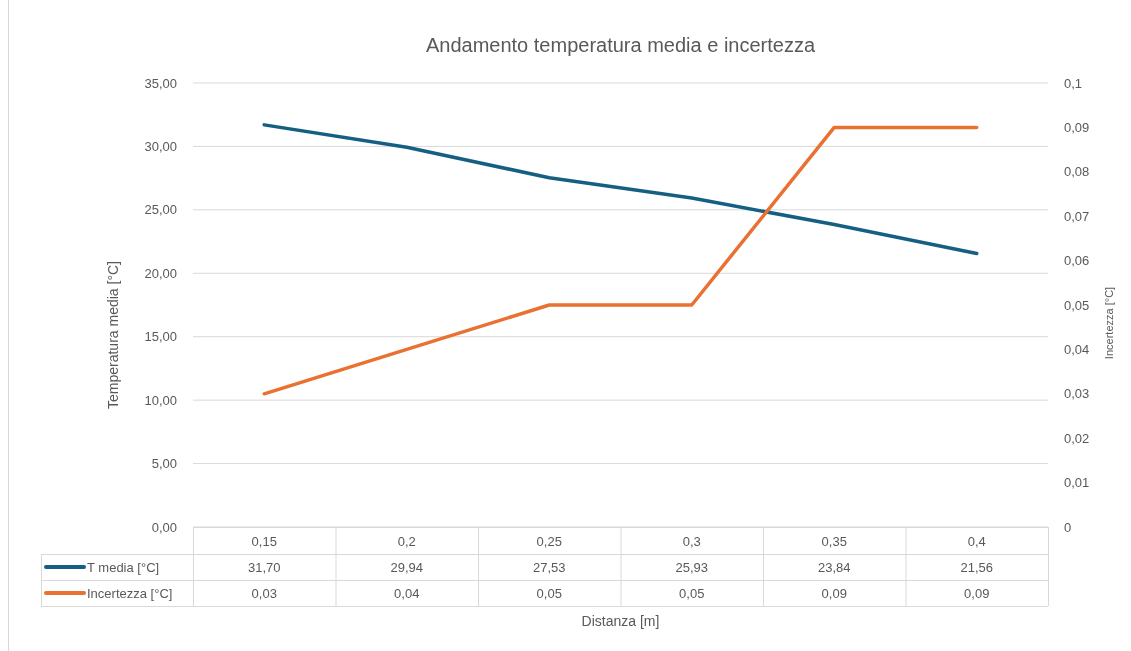 This screenshot has width=1131, height=651. What do you see at coordinates (691, 541) in the screenshot?
I see `x-tick-label: 0,3` at bounding box center [691, 541].